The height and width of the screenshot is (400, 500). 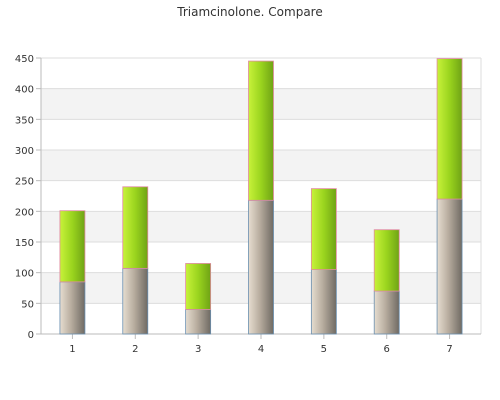 I want to click on x-tick-labels: 1 2 3 4 5 6 7, so click(x=261, y=349).